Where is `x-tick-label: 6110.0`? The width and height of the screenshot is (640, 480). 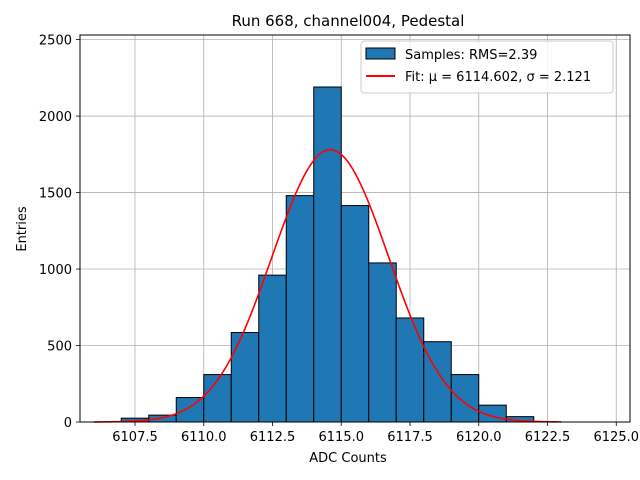 x-tick-label: 6110.0 is located at coordinates (204, 437).